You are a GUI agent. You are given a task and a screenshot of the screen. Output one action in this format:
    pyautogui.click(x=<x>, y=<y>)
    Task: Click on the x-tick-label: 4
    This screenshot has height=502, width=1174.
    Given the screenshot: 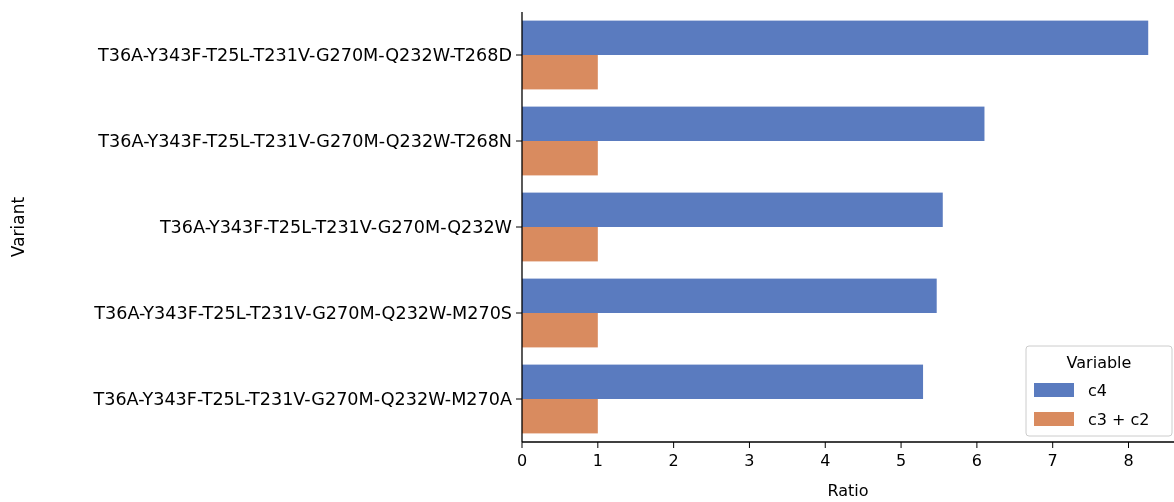 What is the action you would take?
    pyautogui.click(x=825, y=460)
    